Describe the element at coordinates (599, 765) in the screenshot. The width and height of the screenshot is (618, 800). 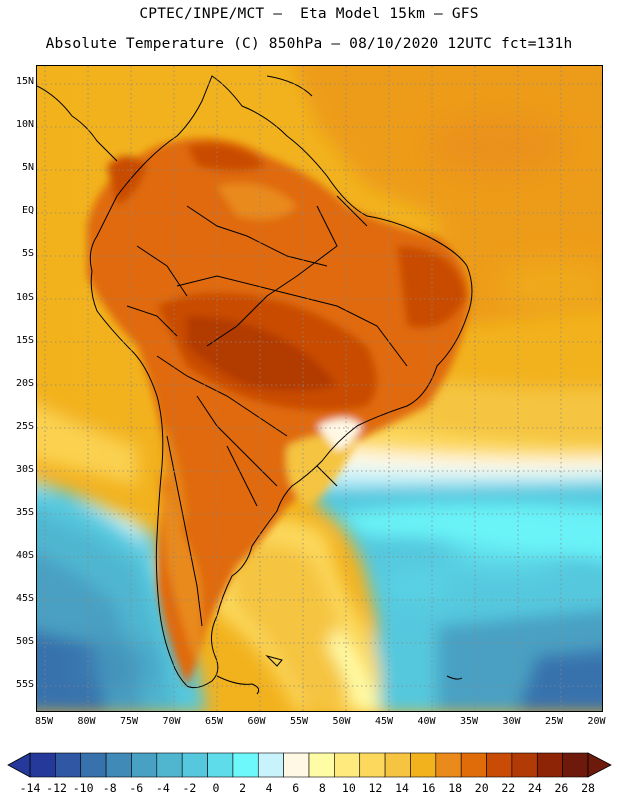
I see `colorbar-max-arrow` at that location.